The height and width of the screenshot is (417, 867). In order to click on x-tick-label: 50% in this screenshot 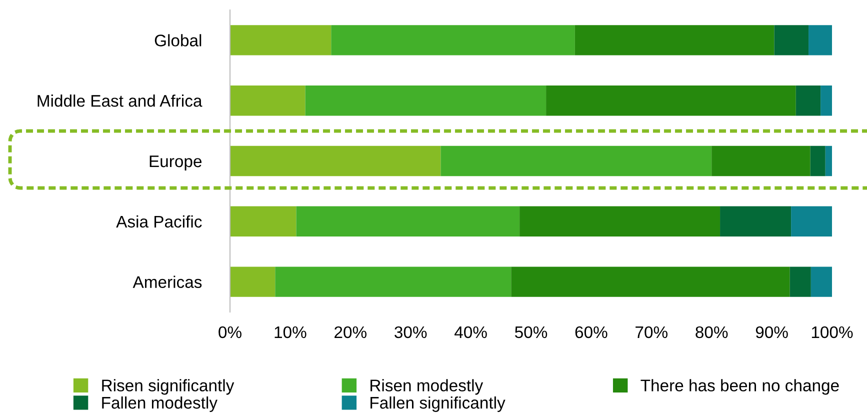, I will do `click(531, 332)`.